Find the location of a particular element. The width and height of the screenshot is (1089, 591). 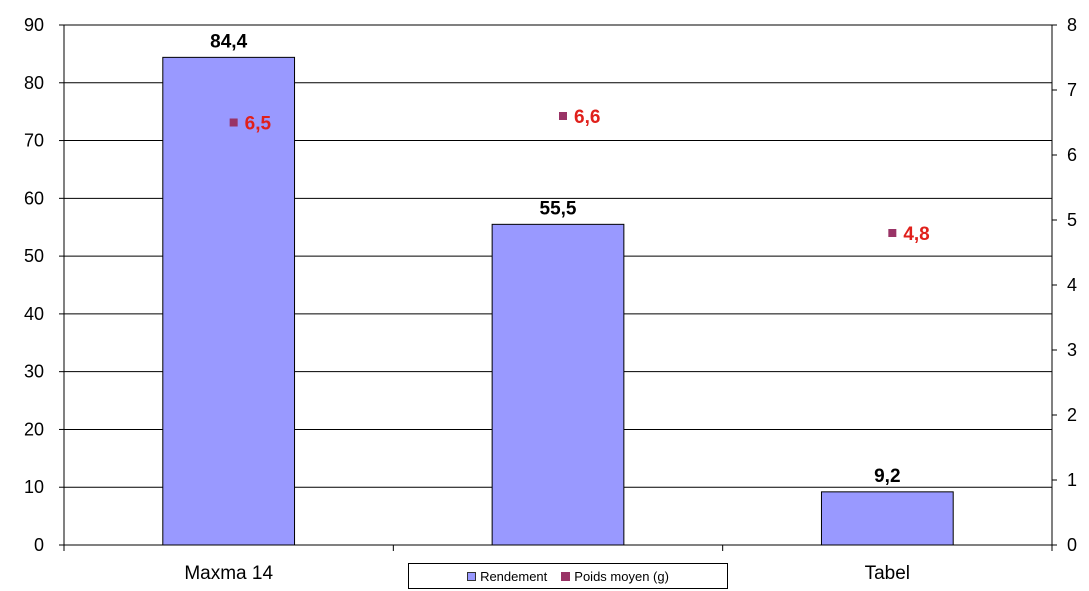

bar-data-label: 9,2 is located at coordinates (887, 476).